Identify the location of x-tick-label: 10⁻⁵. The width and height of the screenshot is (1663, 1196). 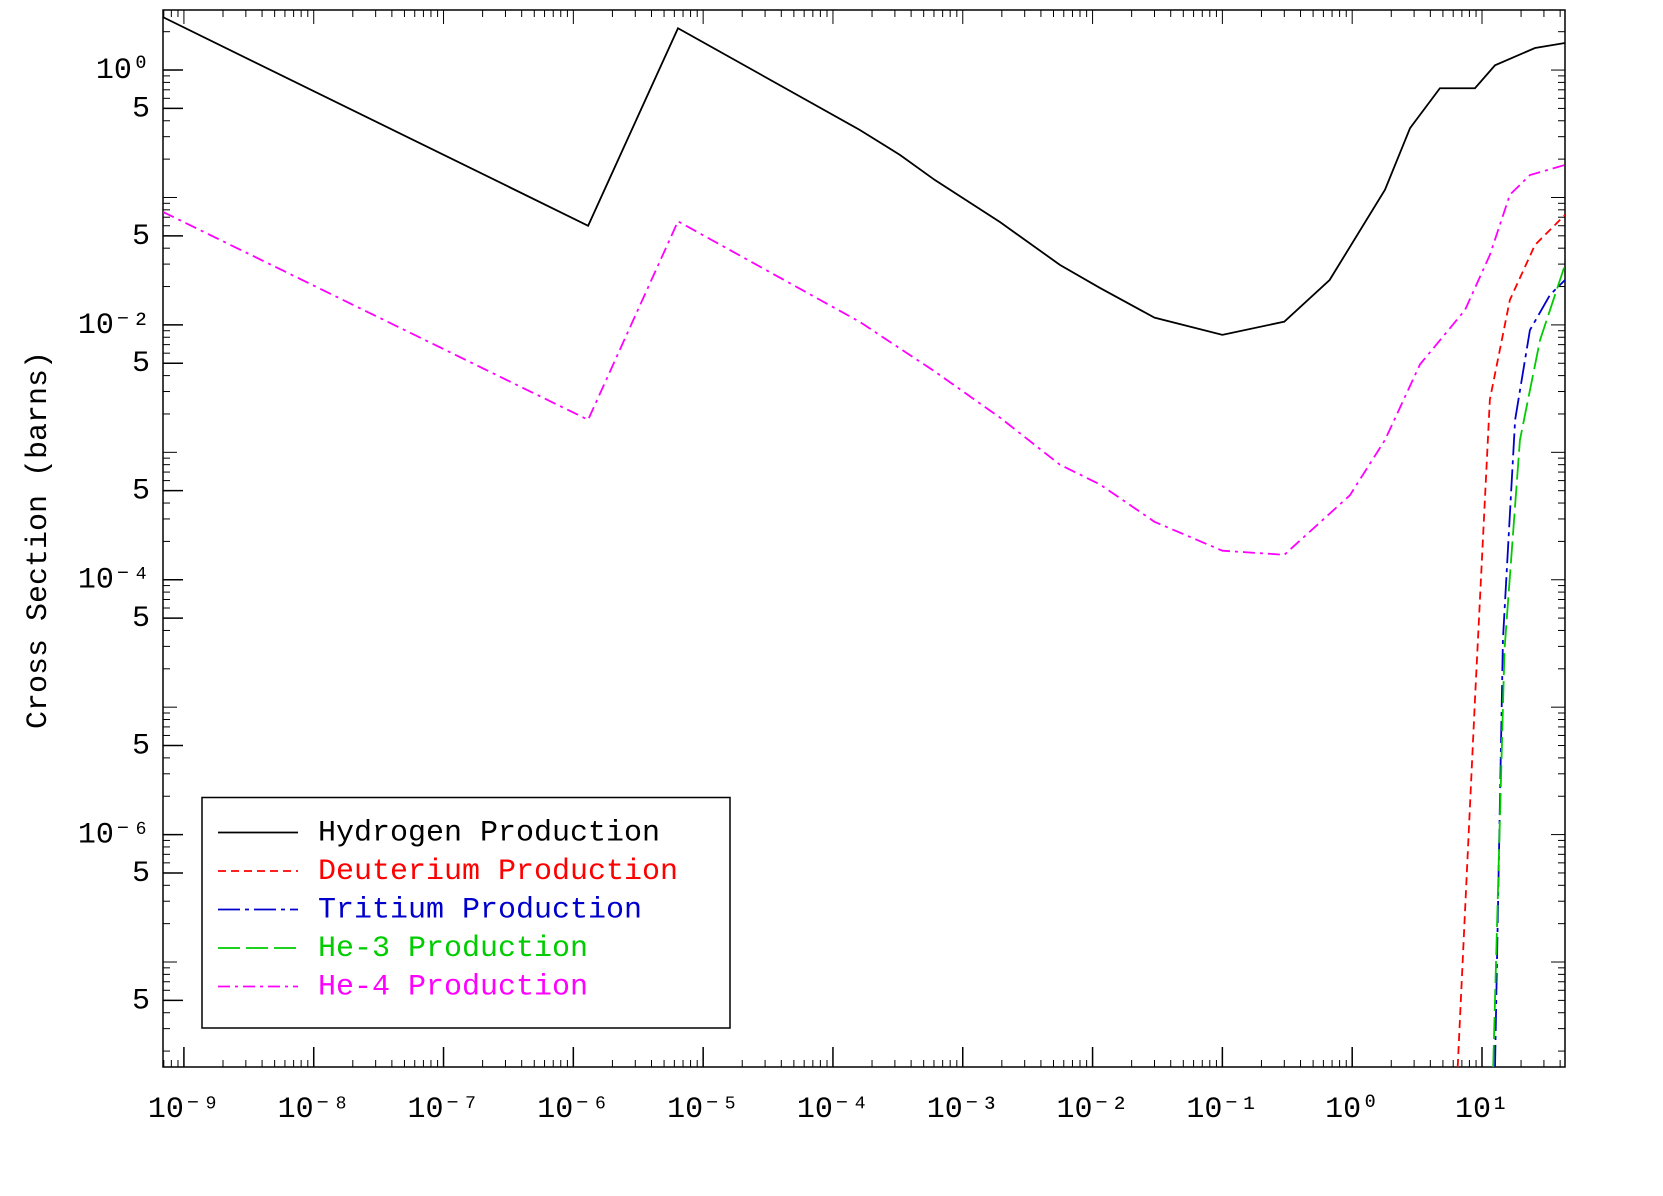
(703, 1110).